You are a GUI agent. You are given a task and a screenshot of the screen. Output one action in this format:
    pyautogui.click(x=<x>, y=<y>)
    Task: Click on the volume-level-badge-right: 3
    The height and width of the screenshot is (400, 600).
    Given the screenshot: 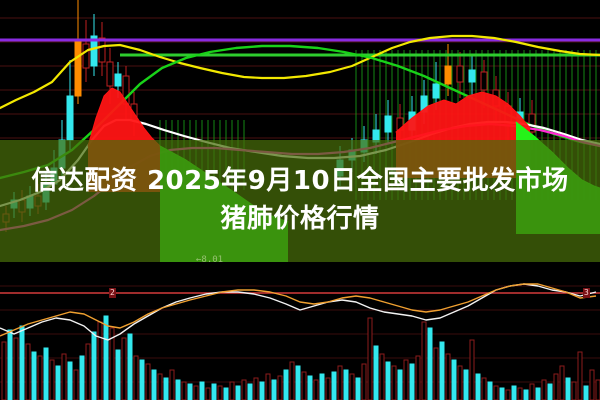 What is the action you would take?
    pyautogui.click(x=586, y=293)
    